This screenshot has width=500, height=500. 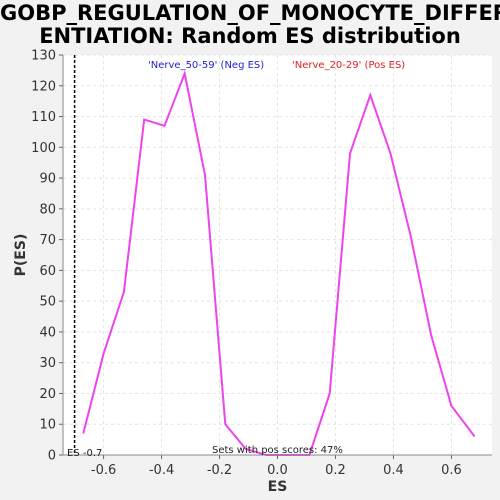 What do you see at coordinates (52, 456) in the screenshot?
I see `y-tick-label: 0` at bounding box center [52, 456].